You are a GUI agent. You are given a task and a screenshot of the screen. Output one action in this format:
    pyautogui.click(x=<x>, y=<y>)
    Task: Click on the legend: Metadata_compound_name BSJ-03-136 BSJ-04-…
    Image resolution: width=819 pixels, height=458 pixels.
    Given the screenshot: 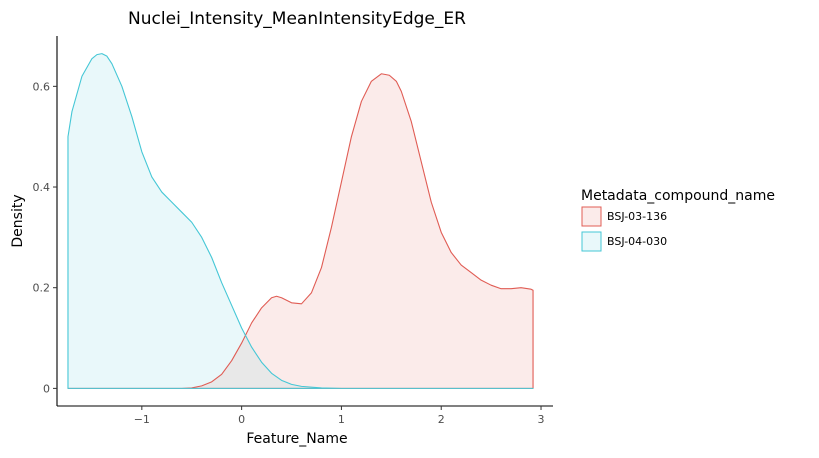 What is the action you would take?
    pyautogui.click(x=678, y=220)
    